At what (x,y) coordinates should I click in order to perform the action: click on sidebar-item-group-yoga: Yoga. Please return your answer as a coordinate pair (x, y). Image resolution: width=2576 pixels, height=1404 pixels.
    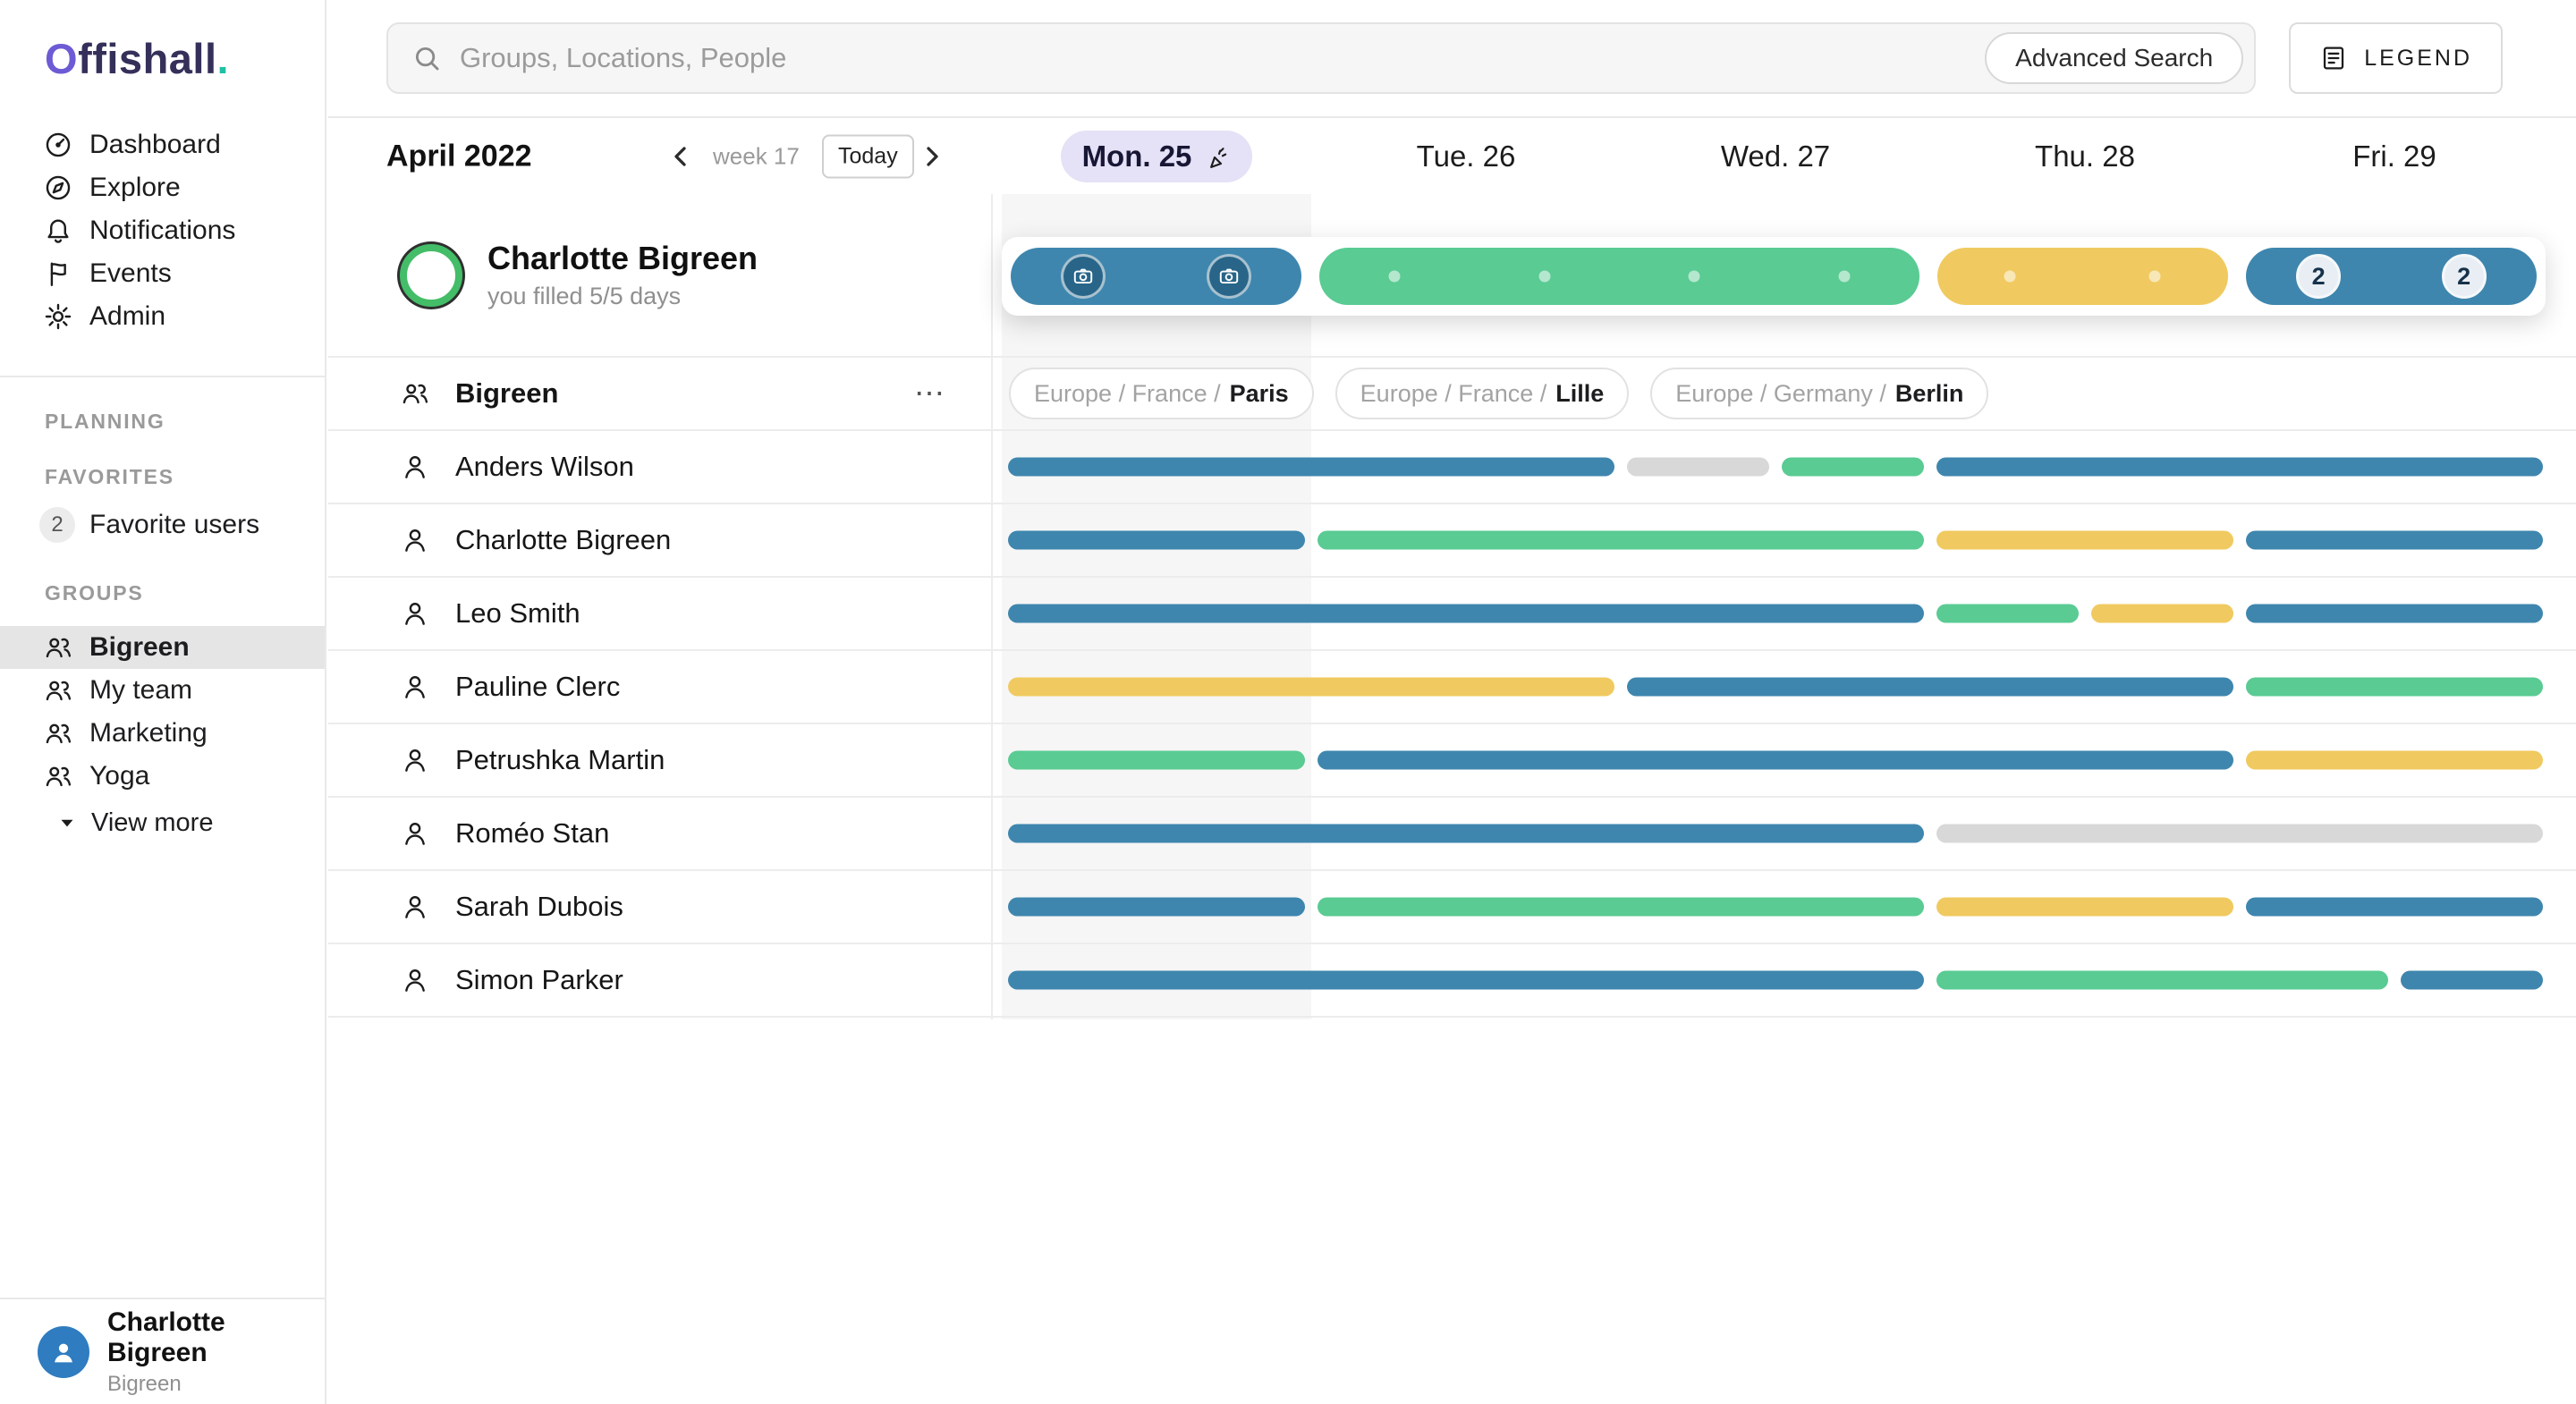
    Looking at the image, I should click on (162, 777).